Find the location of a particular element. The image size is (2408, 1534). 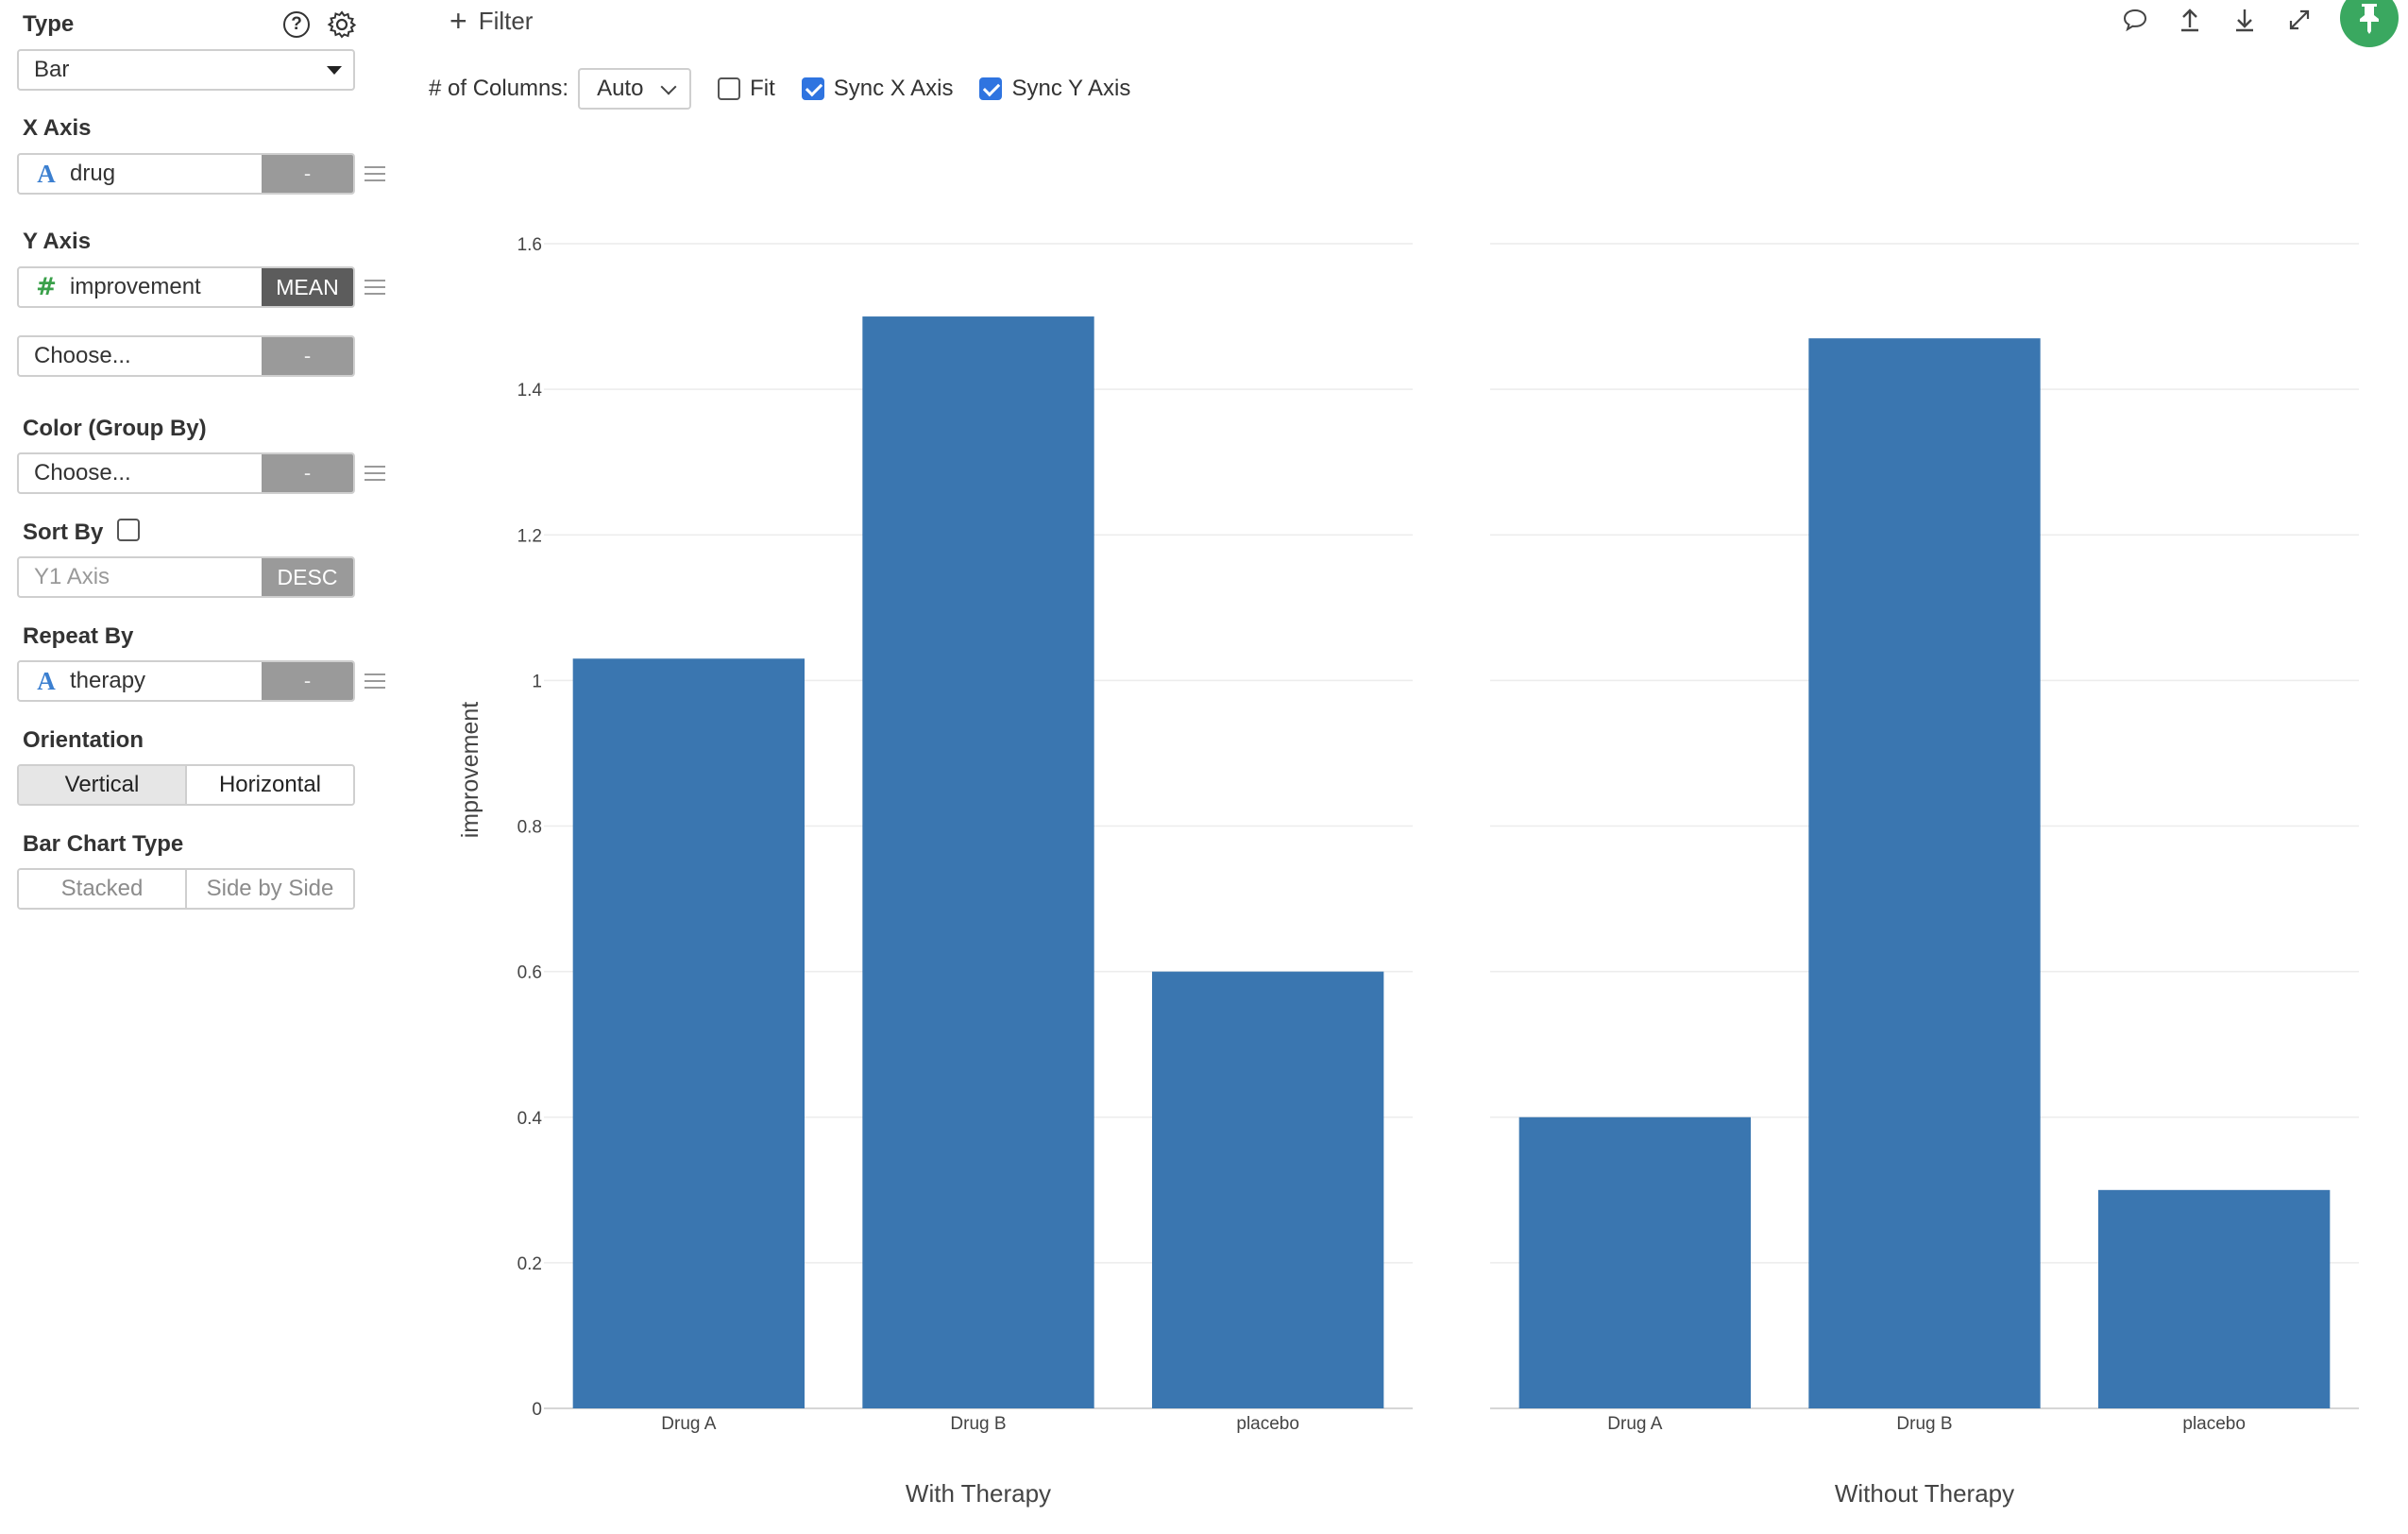

y-tick-label: 1.4 is located at coordinates (530, 391).